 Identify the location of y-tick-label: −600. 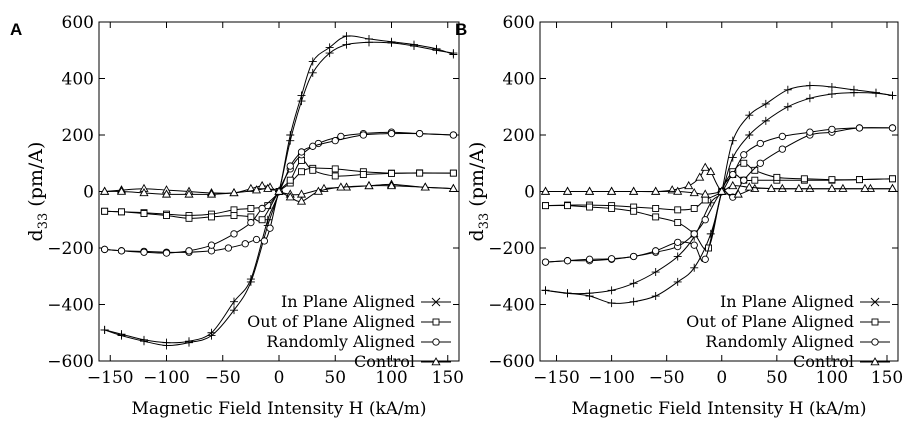
(511, 362).